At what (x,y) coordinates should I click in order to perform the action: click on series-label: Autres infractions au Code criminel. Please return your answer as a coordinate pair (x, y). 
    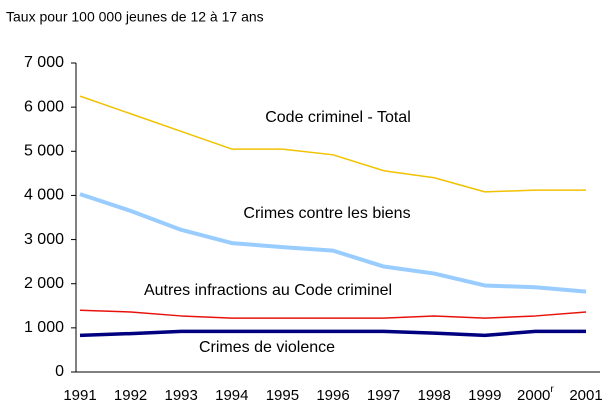
    Looking at the image, I should click on (268, 290).